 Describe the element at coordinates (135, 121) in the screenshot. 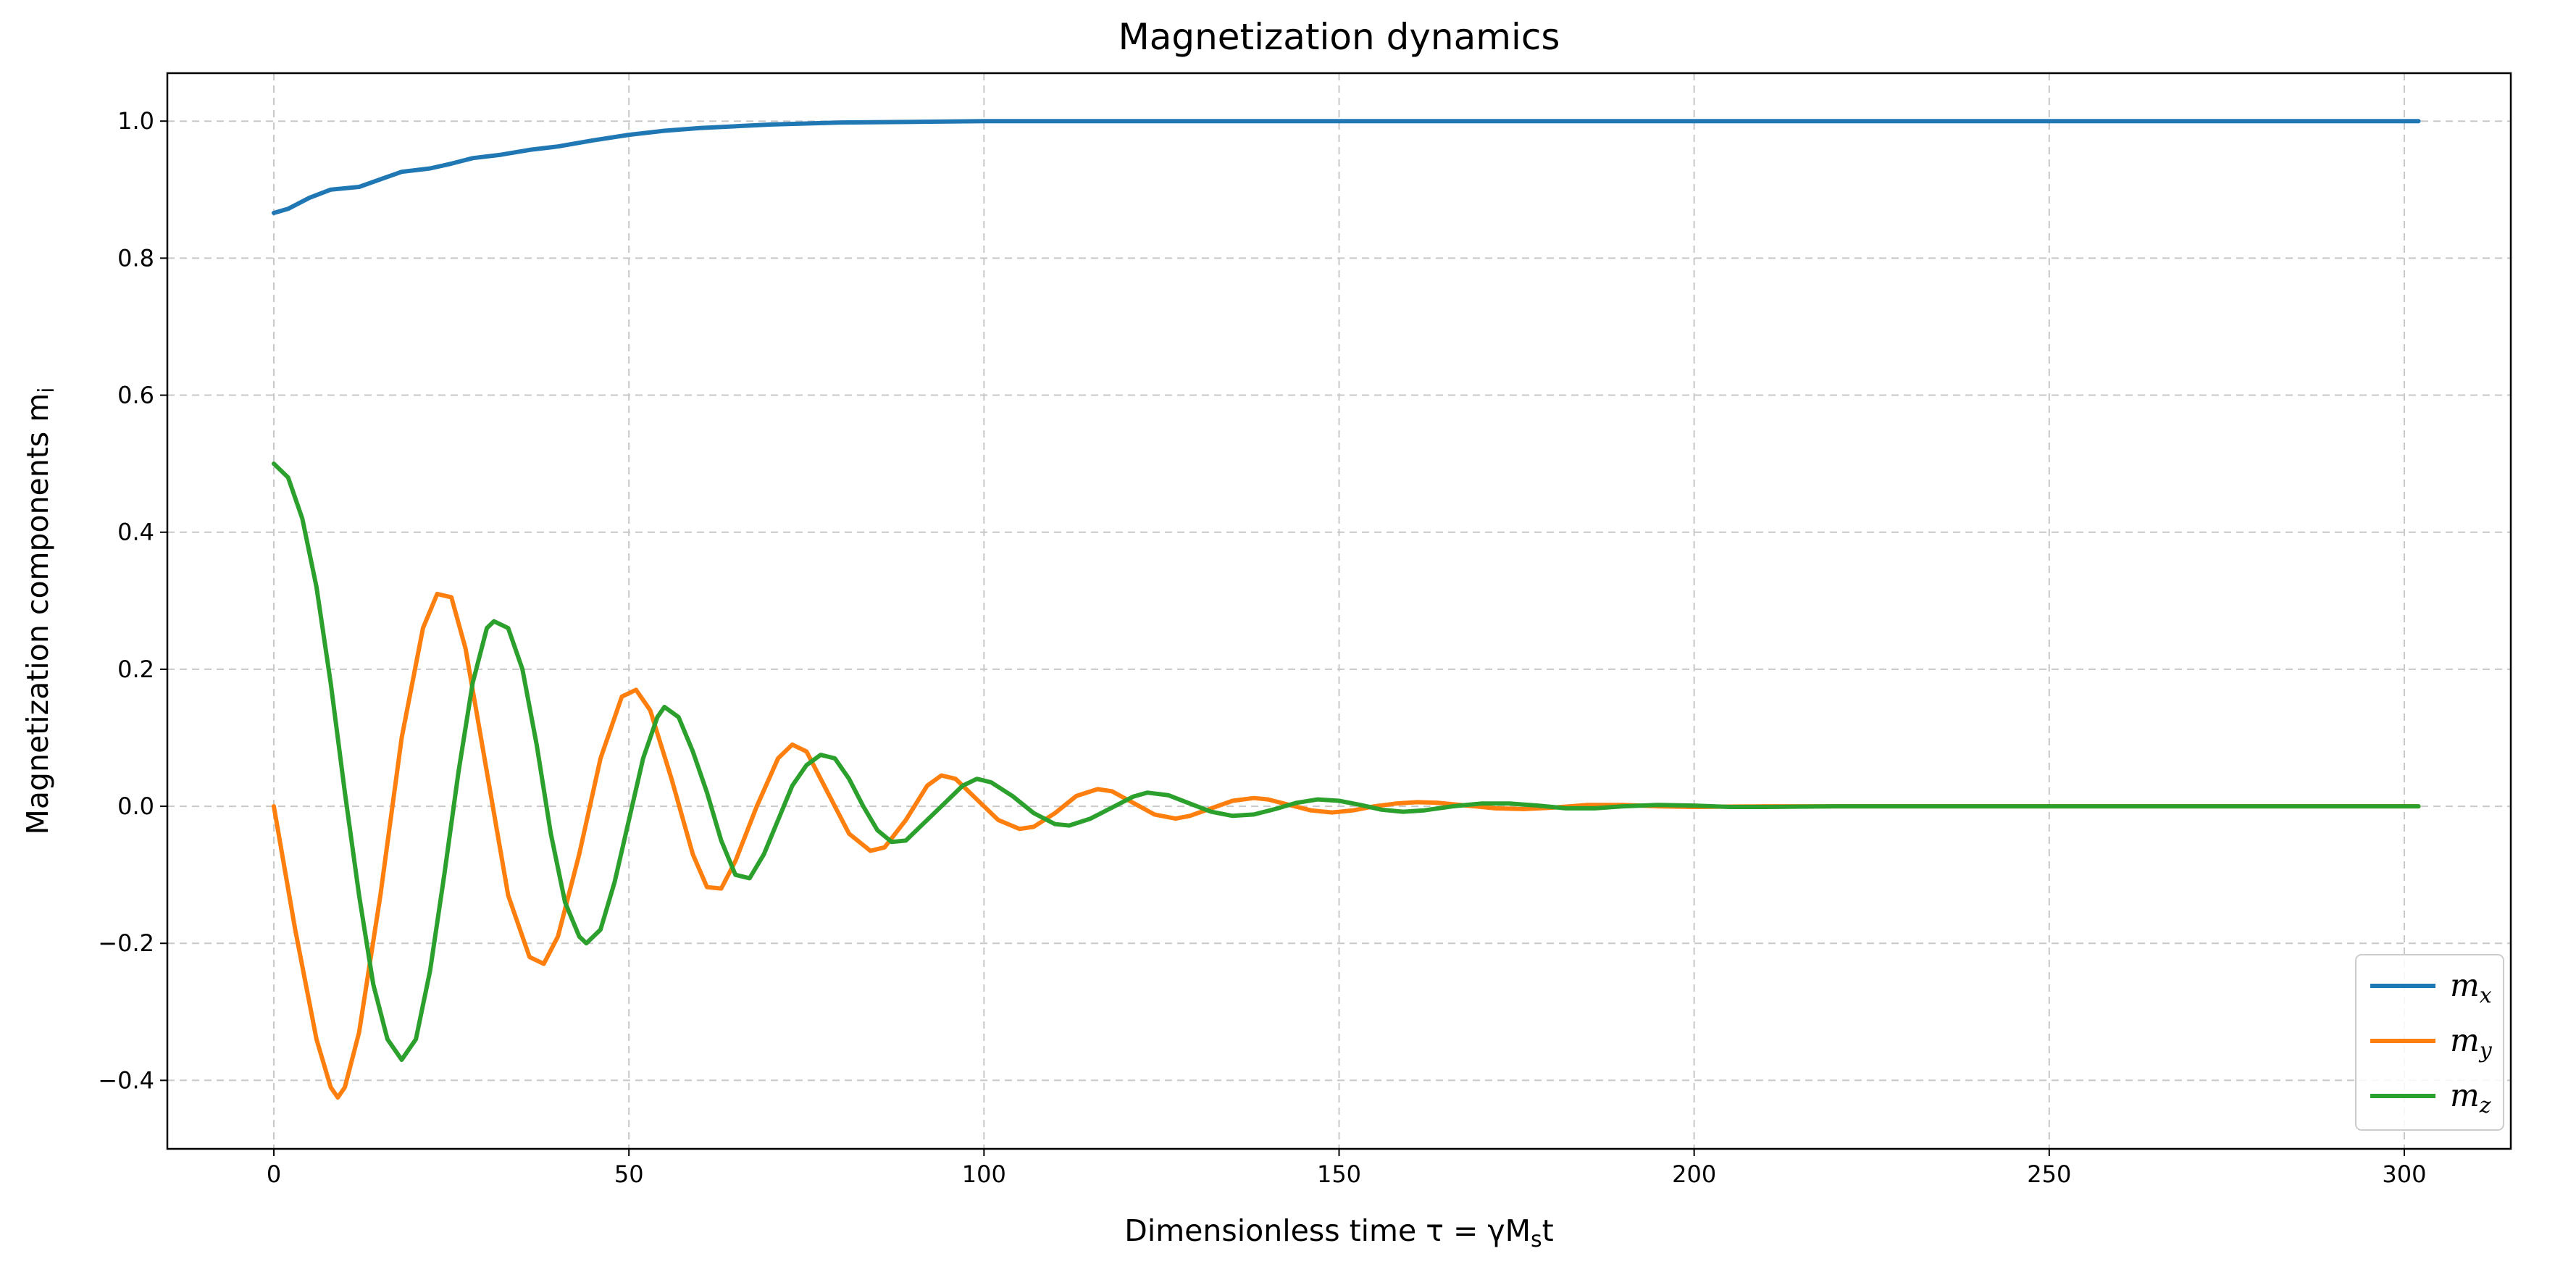

I see `y-tick-label: 1.0` at that location.